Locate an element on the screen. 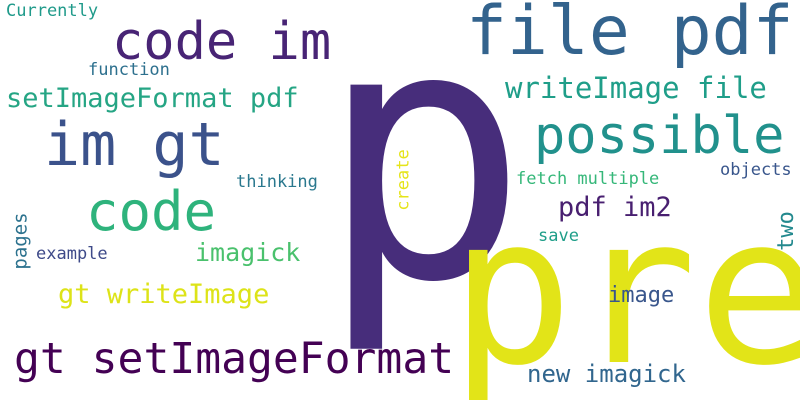  word-currently: Currently is located at coordinates (52, 11).